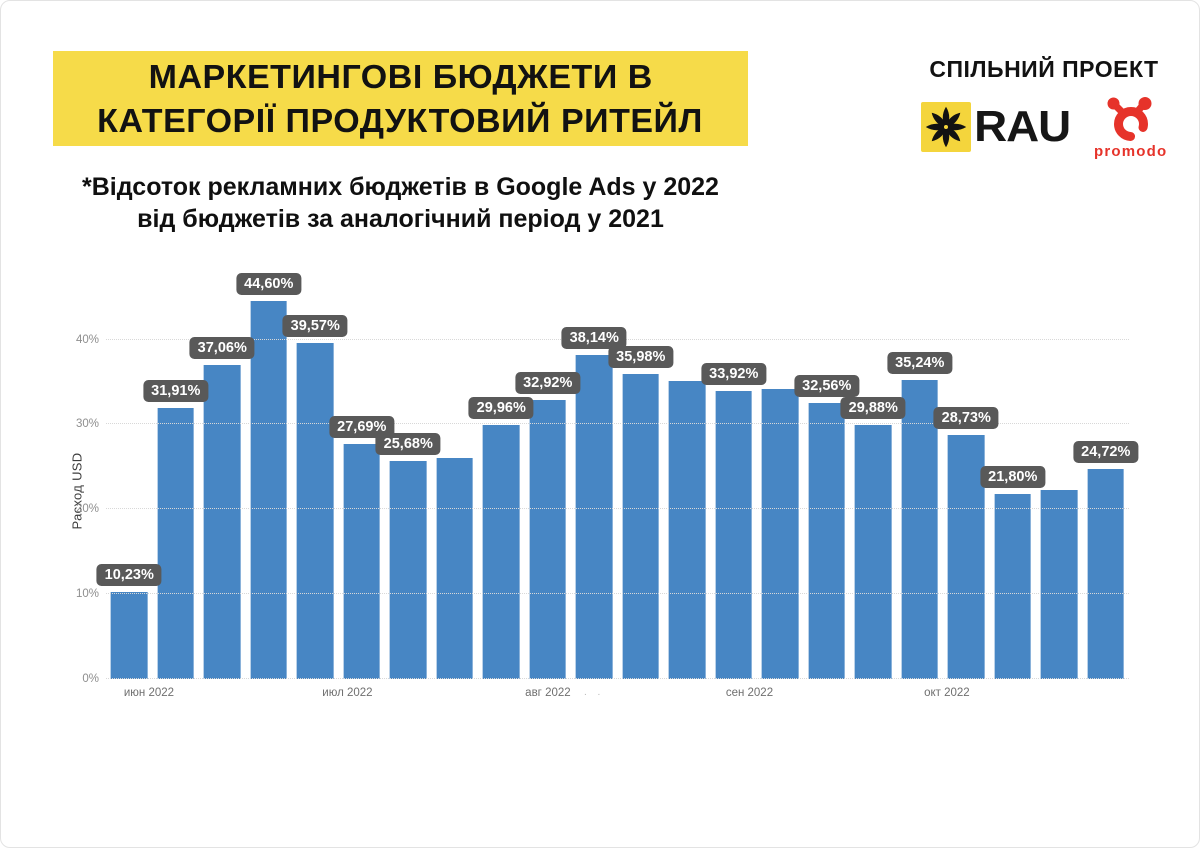 Image resolution: width=1200 pixels, height=848 pixels. What do you see at coordinates (641, 356) in the screenshot?
I see `bar-value-label: 35,98%` at bounding box center [641, 356].